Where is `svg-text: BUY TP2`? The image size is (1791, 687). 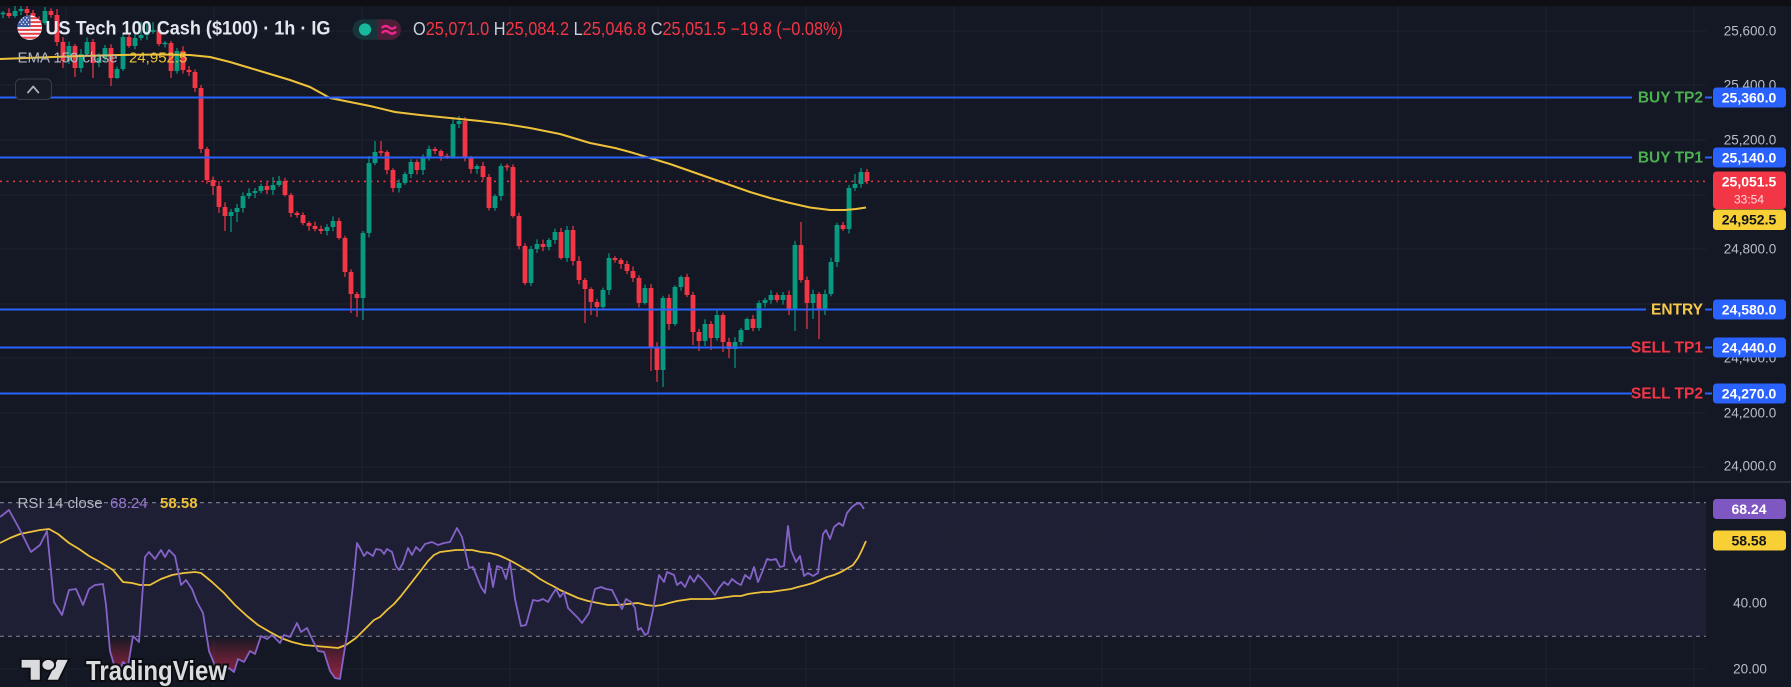 svg-text: BUY TP2 is located at coordinates (1670, 98).